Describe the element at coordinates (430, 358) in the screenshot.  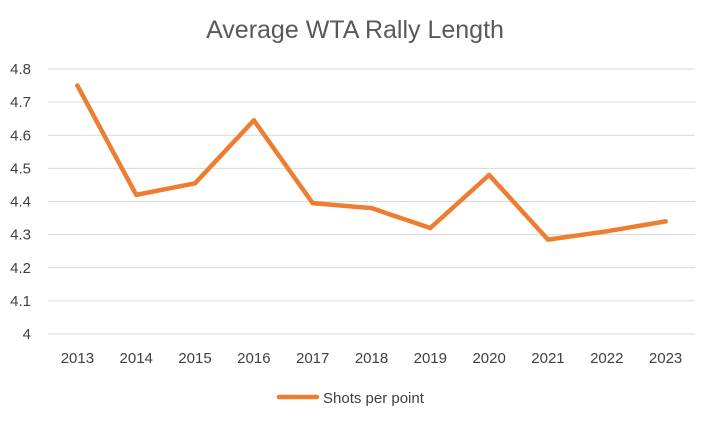
I see `x-tick-label: 2019` at that location.